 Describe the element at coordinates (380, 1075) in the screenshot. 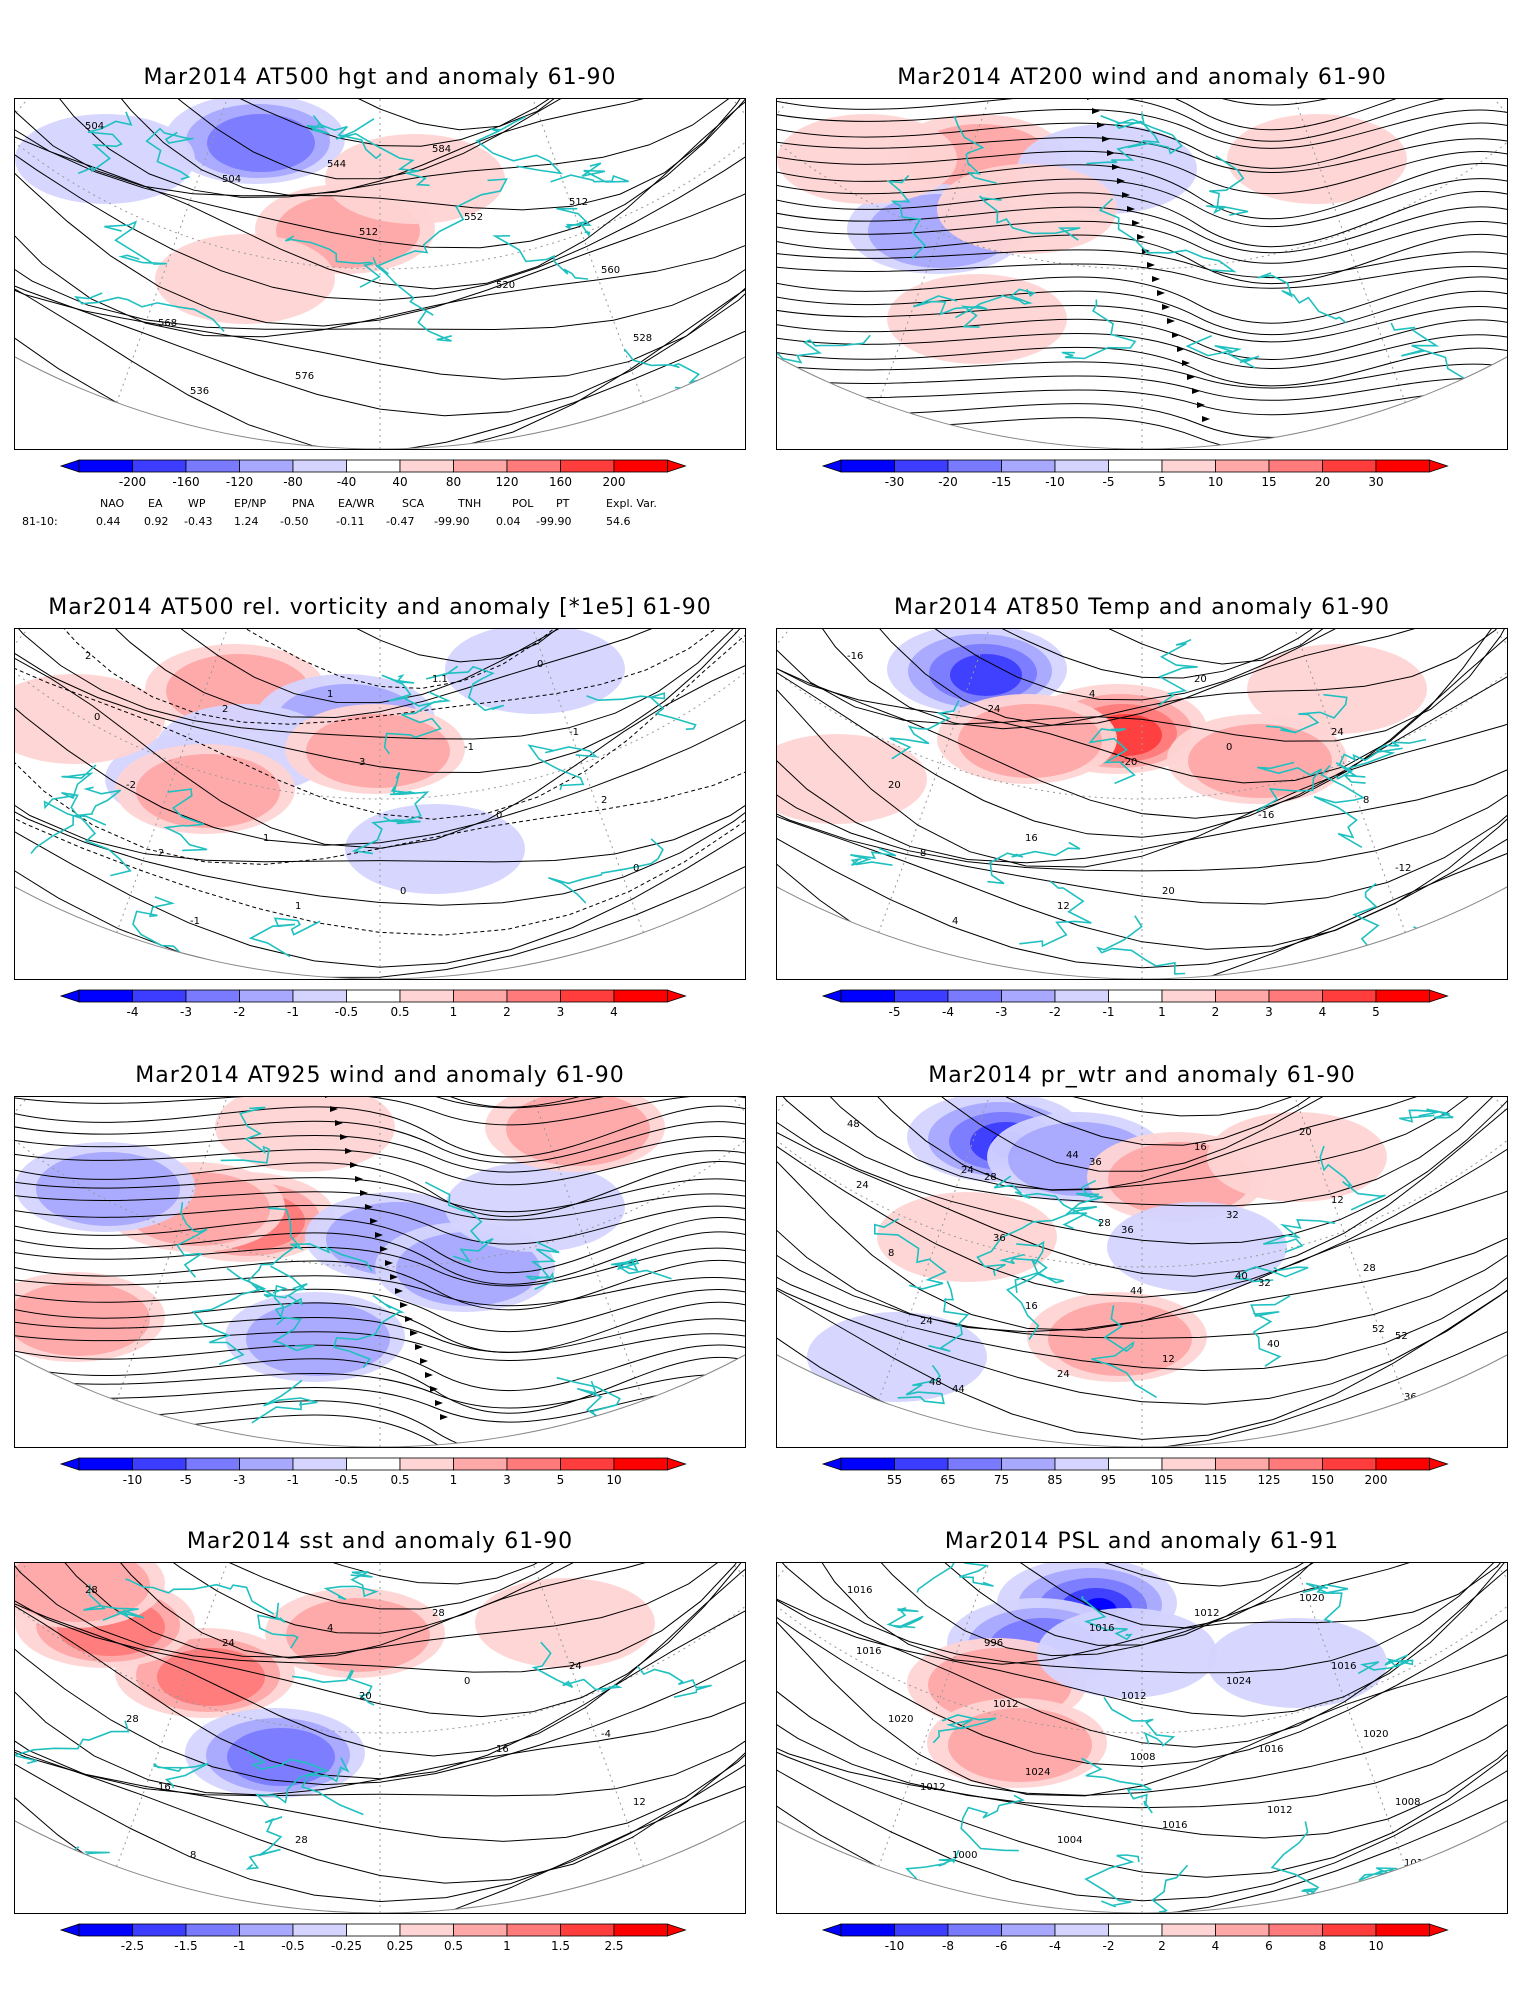

I see `panel-title: Mar2014 AT925 wind and anomaly 61-90` at that location.